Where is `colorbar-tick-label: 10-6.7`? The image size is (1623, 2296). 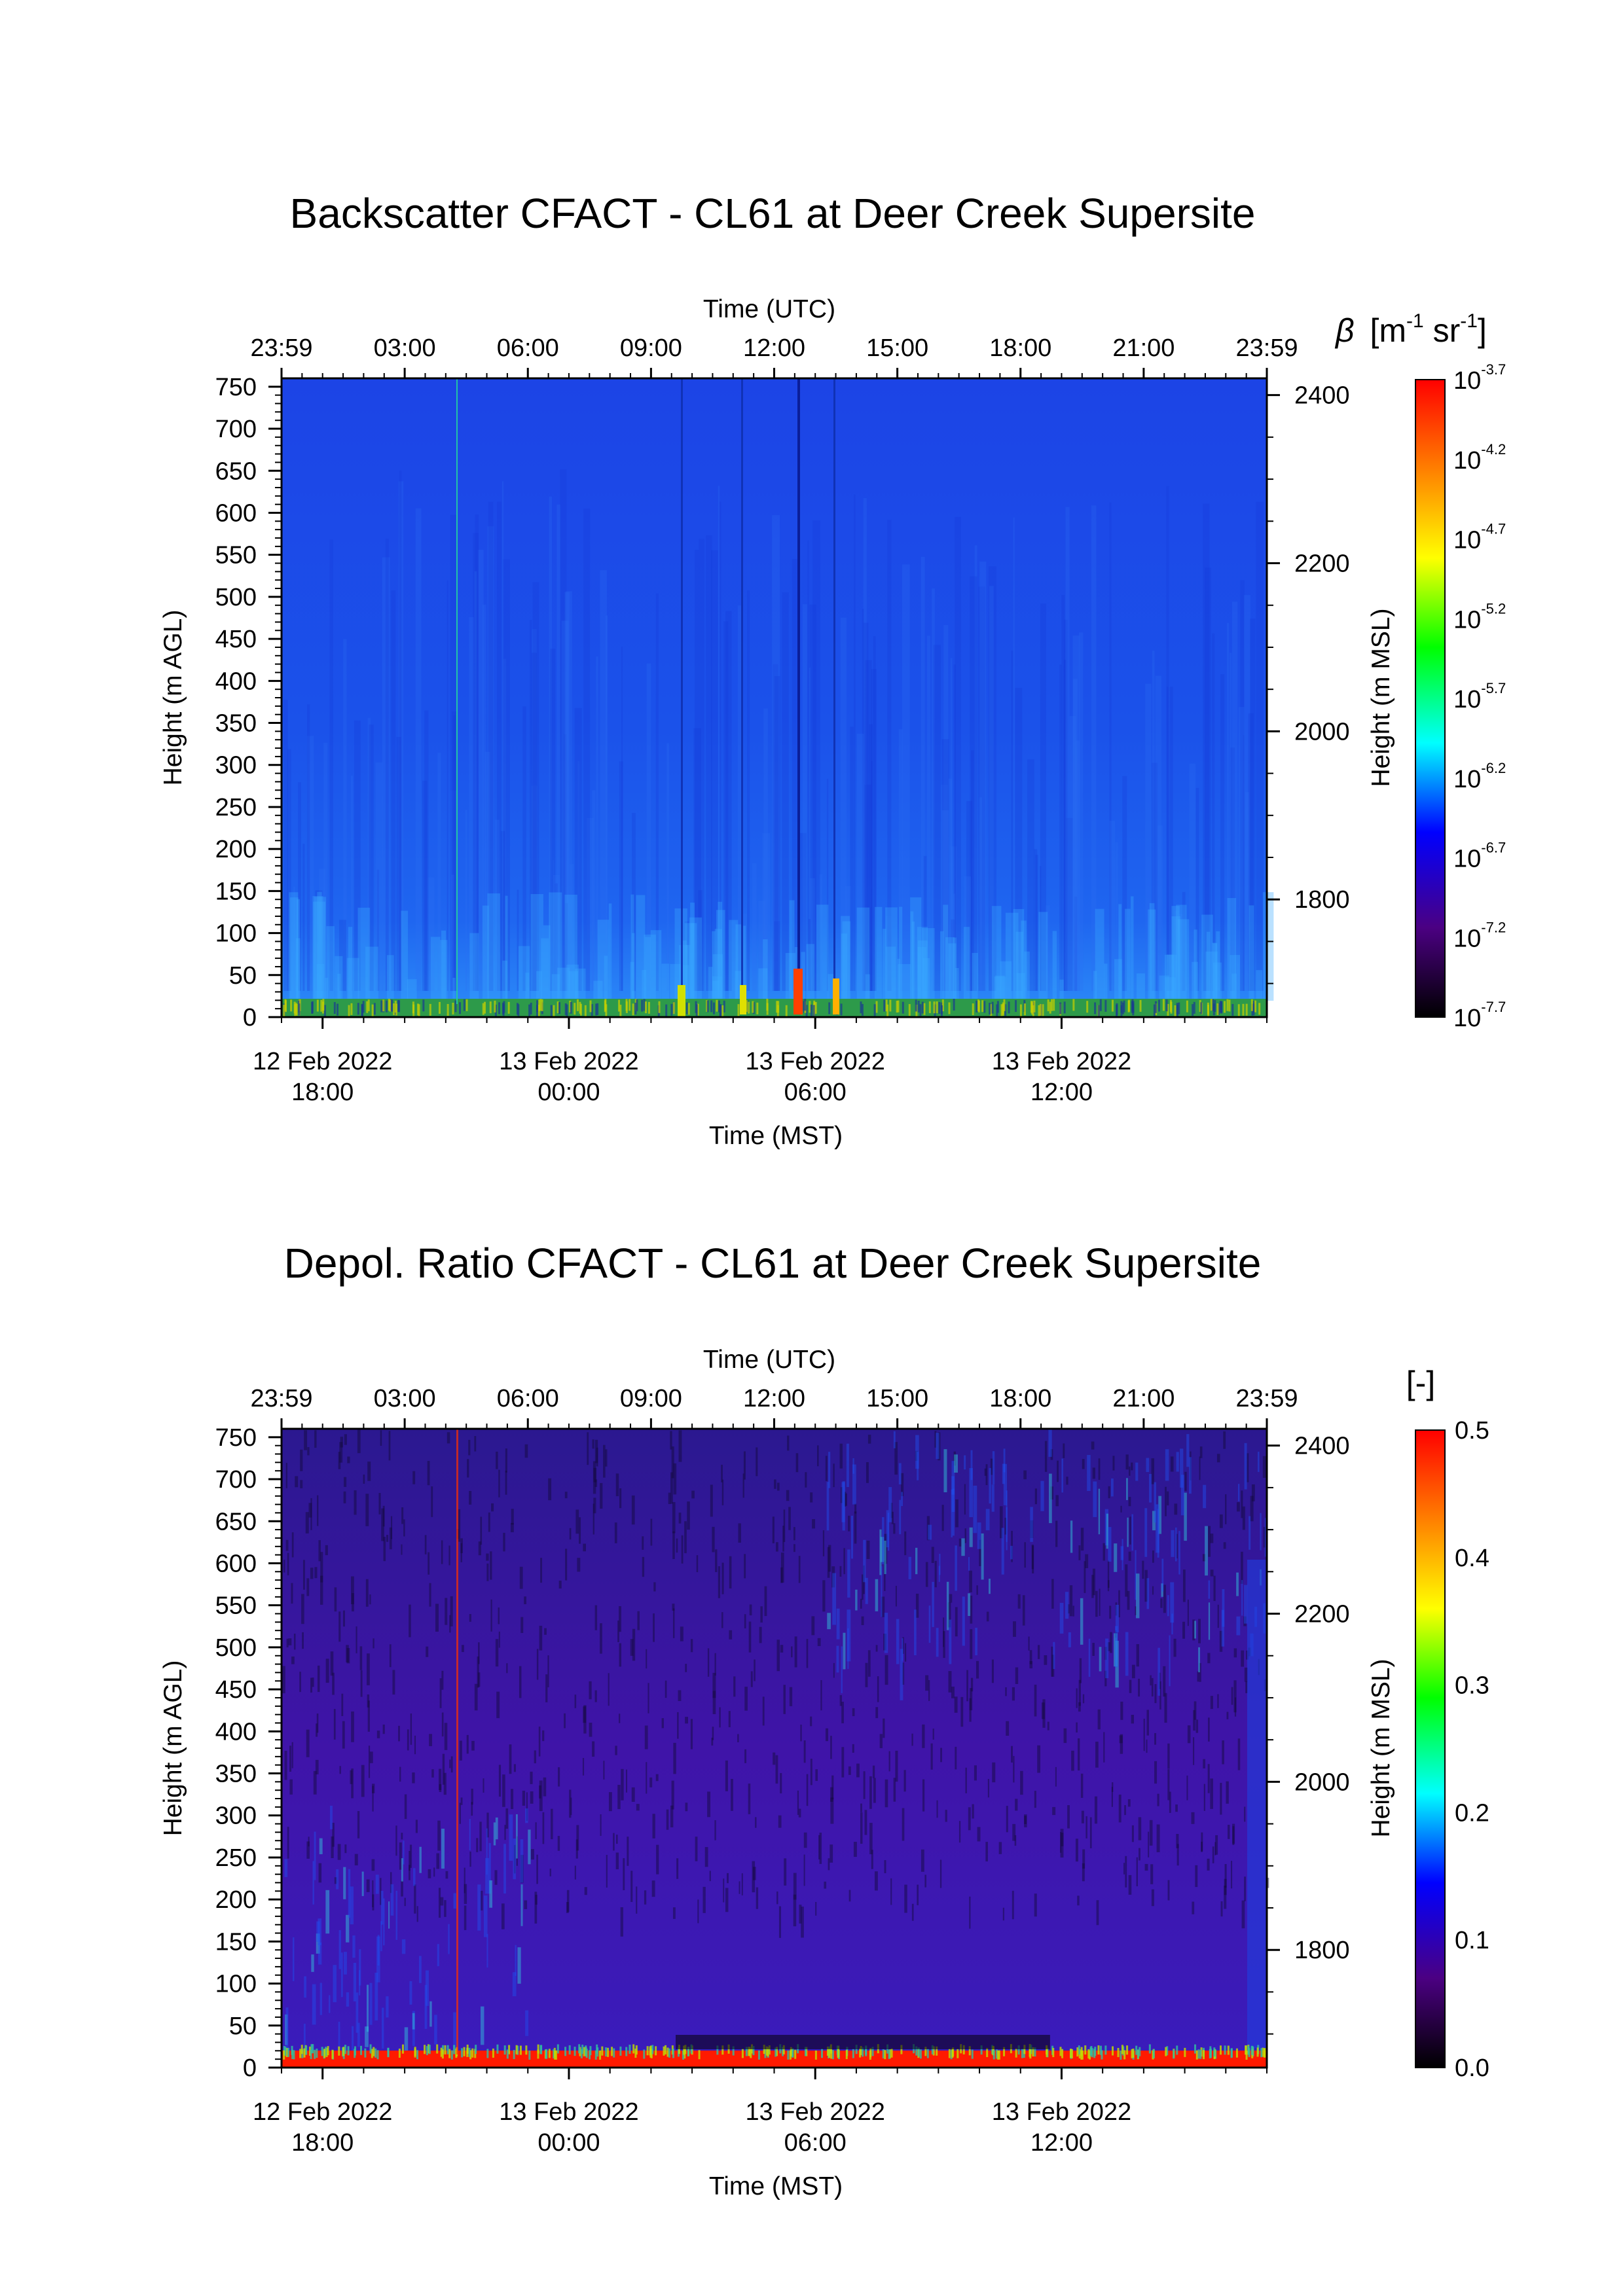 colorbar-tick-label: 10-6.7 is located at coordinates (1479, 856).